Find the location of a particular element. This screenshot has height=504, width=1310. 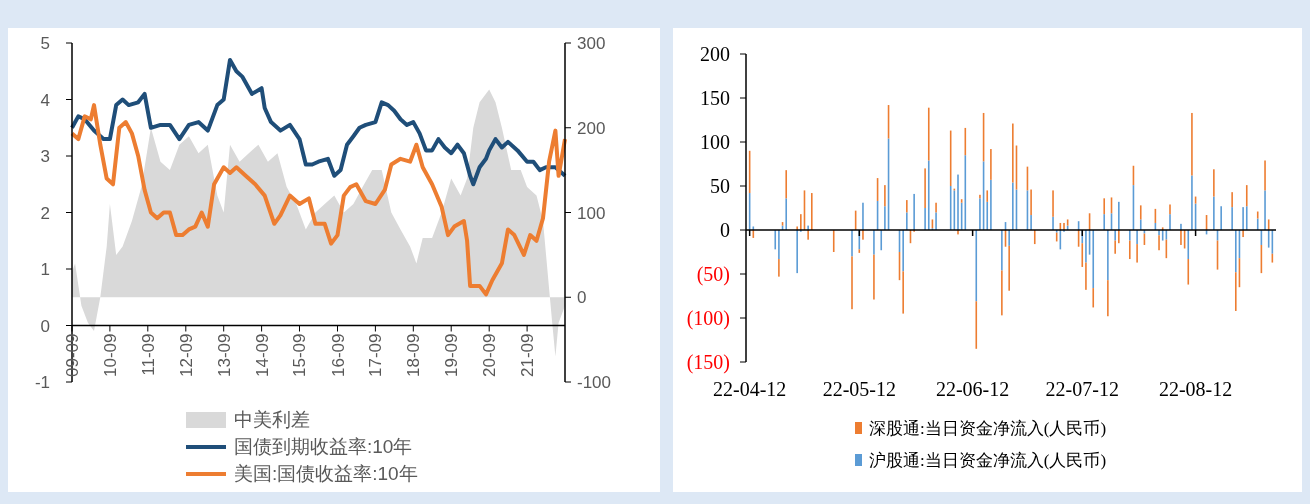

y-tick-label: 5 is located at coordinates (45, 43).